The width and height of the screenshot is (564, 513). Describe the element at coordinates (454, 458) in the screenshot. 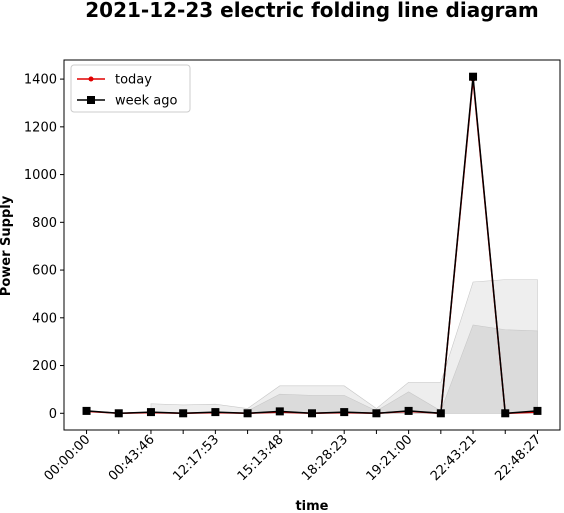

I see `x-tick-label: 22:43:21` at that location.